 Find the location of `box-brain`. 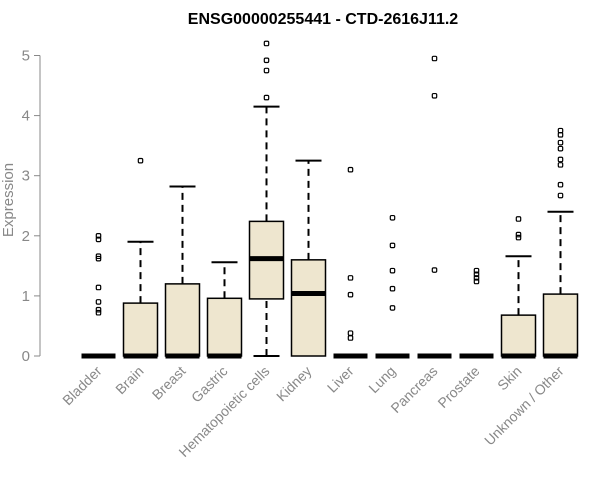

box-brain is located at coordinates (140, 258).